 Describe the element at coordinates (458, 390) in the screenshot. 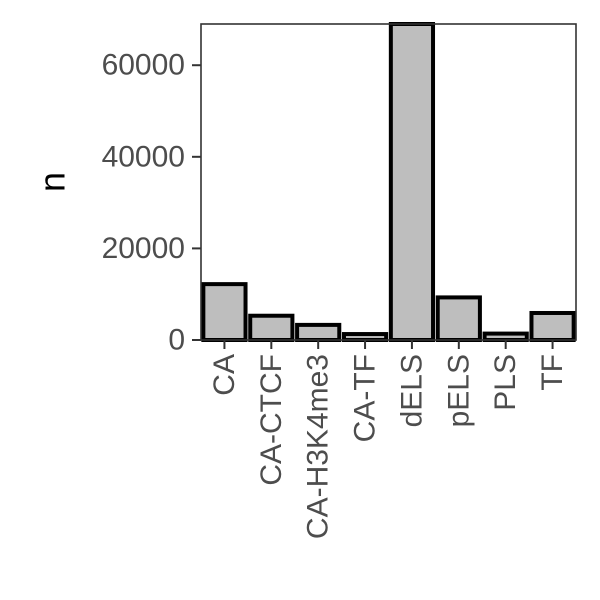

I see `x-tick-label: pELS` at that location.